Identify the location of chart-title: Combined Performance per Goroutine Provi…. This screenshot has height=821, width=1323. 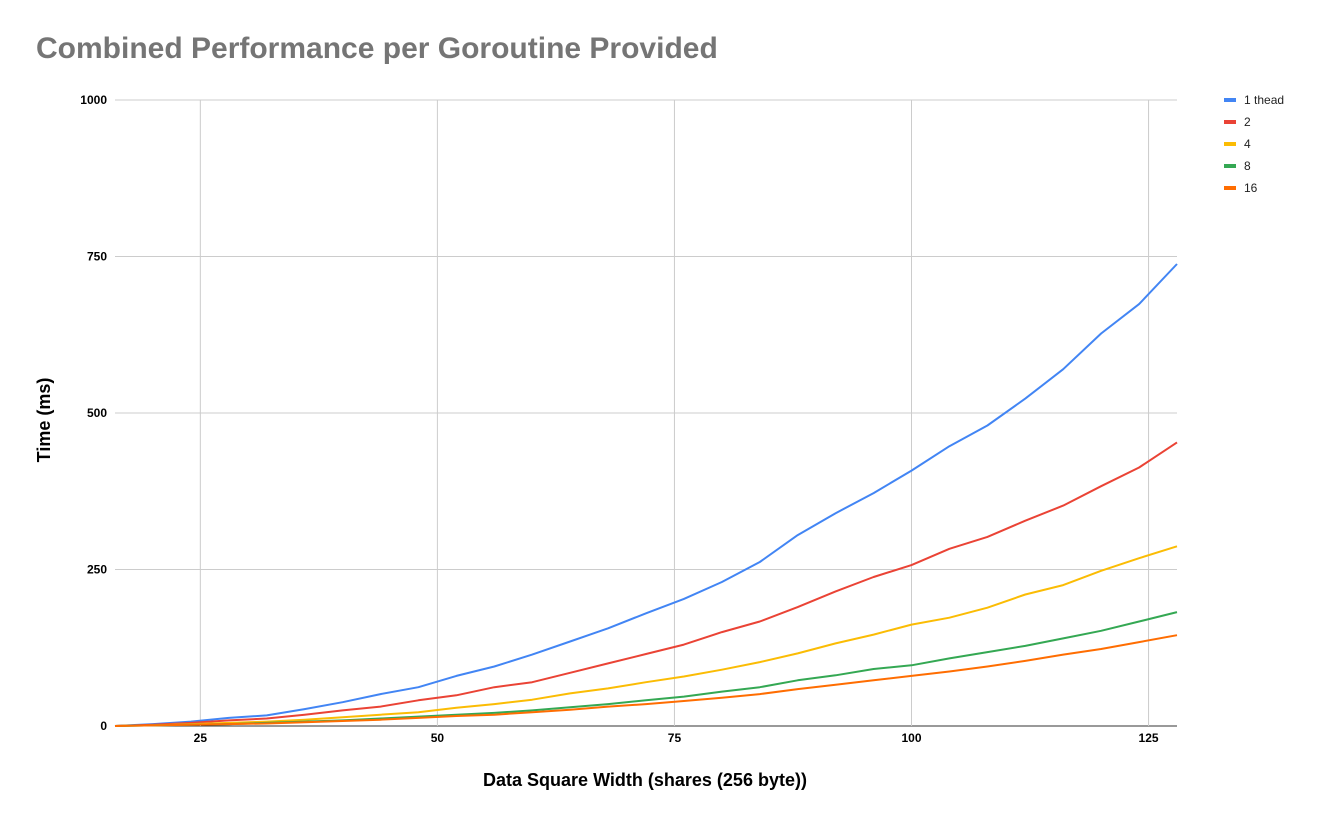
(377, 48).